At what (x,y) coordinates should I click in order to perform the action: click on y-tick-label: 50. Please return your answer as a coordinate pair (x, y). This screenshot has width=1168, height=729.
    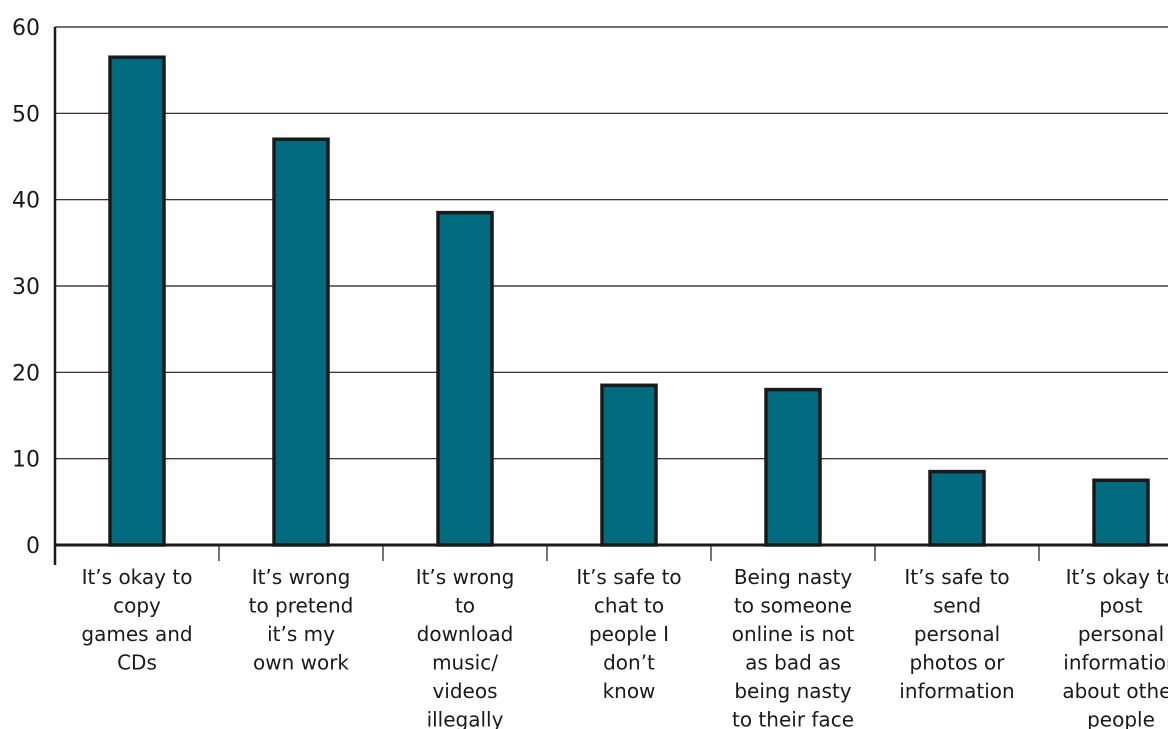
    Looking at the image, I should click on (26, 114).